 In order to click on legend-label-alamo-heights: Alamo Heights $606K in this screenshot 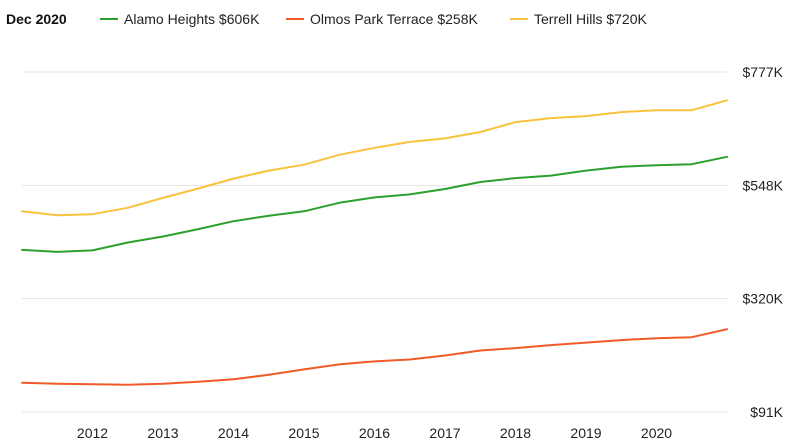, I will do `click(192, 19)`.